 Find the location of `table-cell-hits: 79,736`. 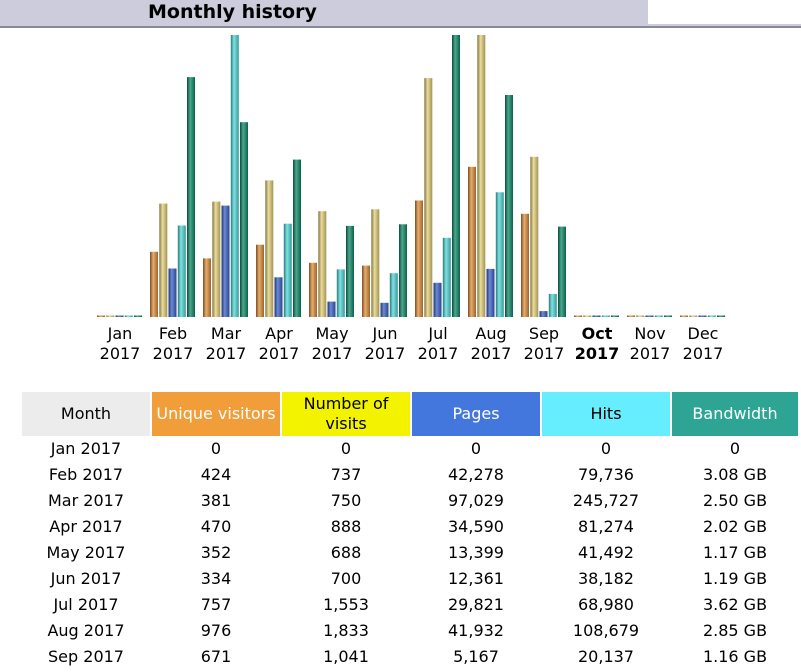

table-cell-hits: 79,736 is located at coordinates (606, 474).